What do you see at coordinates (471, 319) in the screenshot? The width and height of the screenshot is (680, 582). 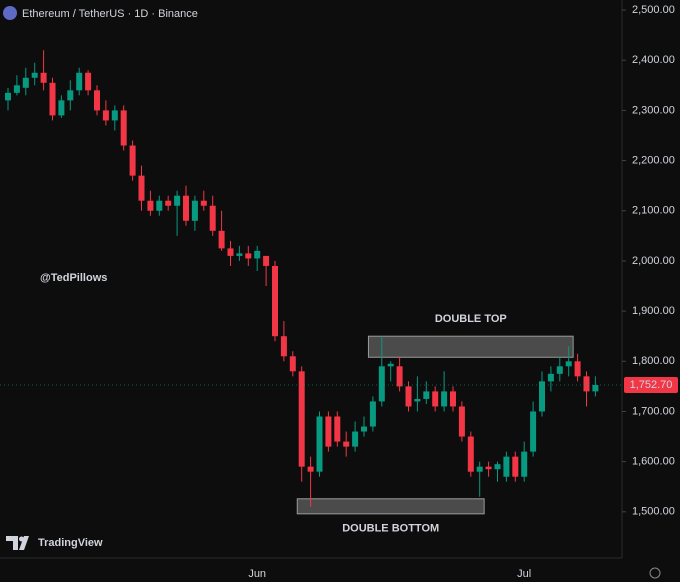 I see `zone-label: DOUBLE TOP` at bounding box center [471, 319].